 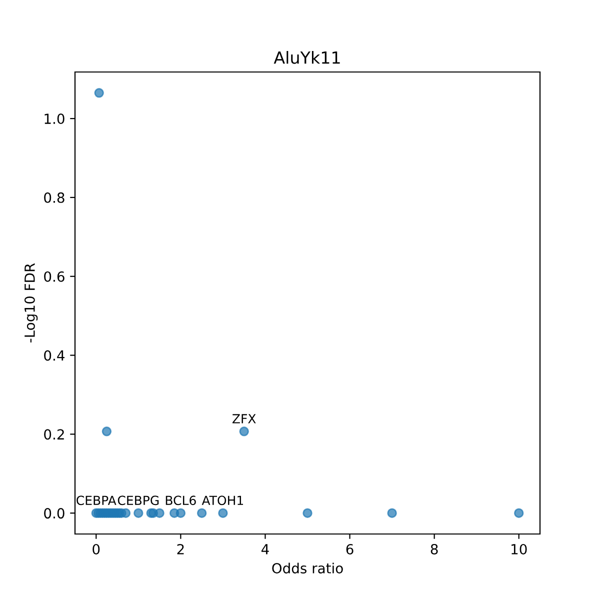 What do you see at coordinates (54, 355) in the screenshot?
I see `y-tick-label: 0.4` at bounding box center [54, 355].